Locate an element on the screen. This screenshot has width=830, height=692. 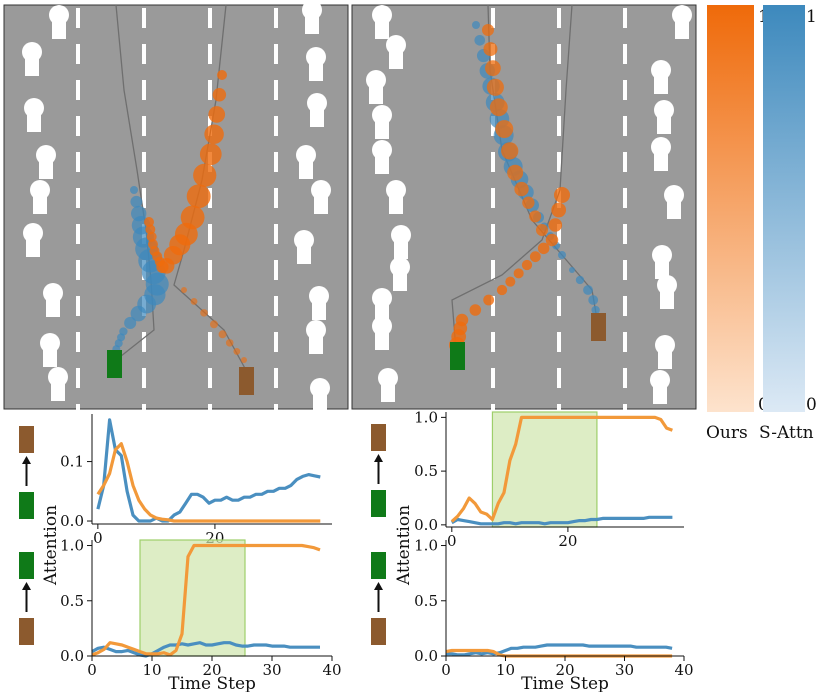
colorbar-ours-fill is located at coordinates (730, 208).